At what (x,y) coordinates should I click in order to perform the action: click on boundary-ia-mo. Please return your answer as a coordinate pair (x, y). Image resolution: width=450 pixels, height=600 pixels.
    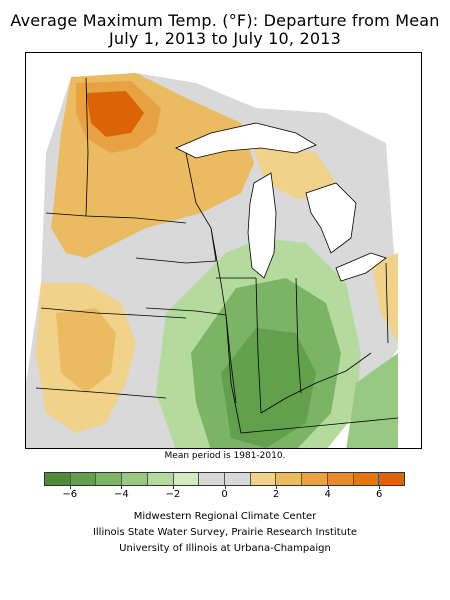
    Looking at the image, I should click on (186, 311).